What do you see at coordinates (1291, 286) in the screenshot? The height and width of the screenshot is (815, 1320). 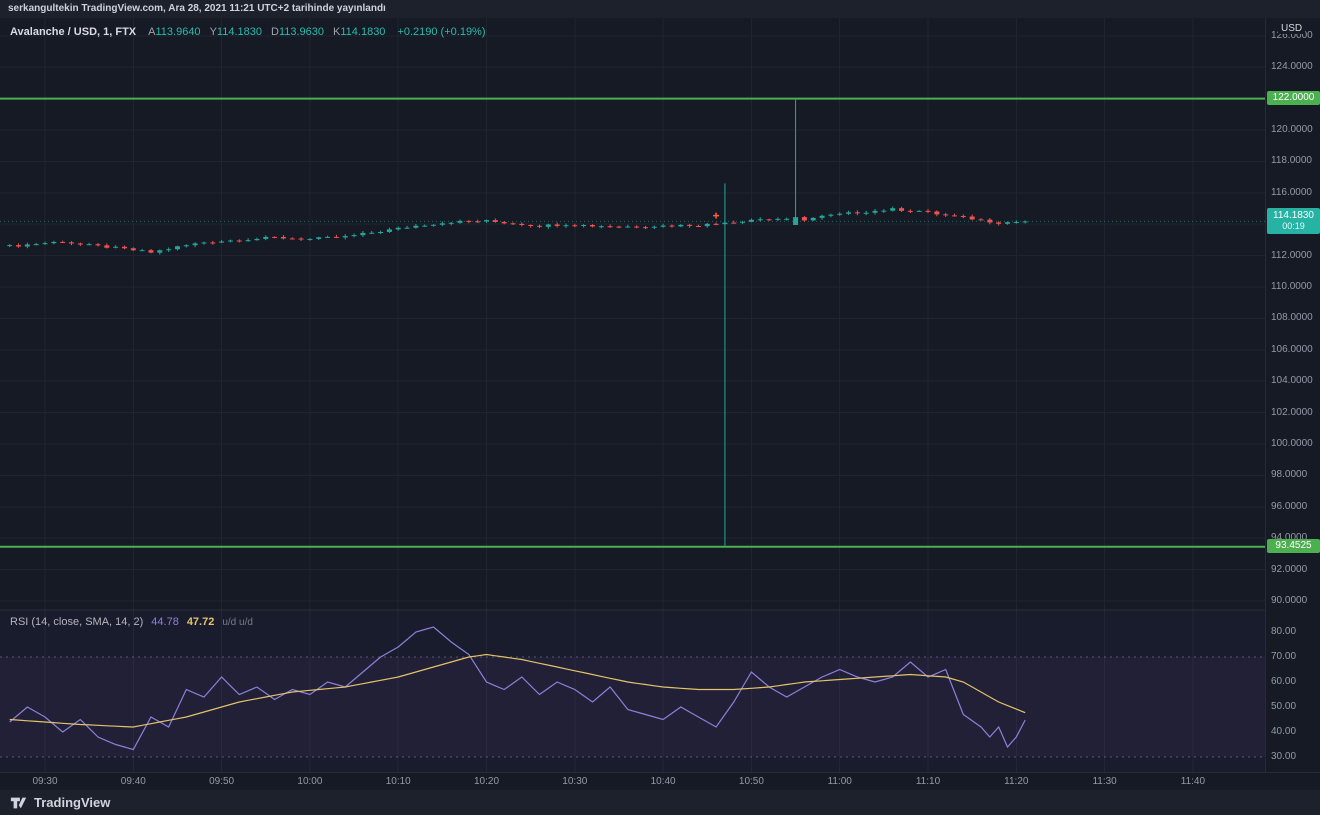 I see `price-tick-label: 110.0000` at bounding box center [1291, 286].